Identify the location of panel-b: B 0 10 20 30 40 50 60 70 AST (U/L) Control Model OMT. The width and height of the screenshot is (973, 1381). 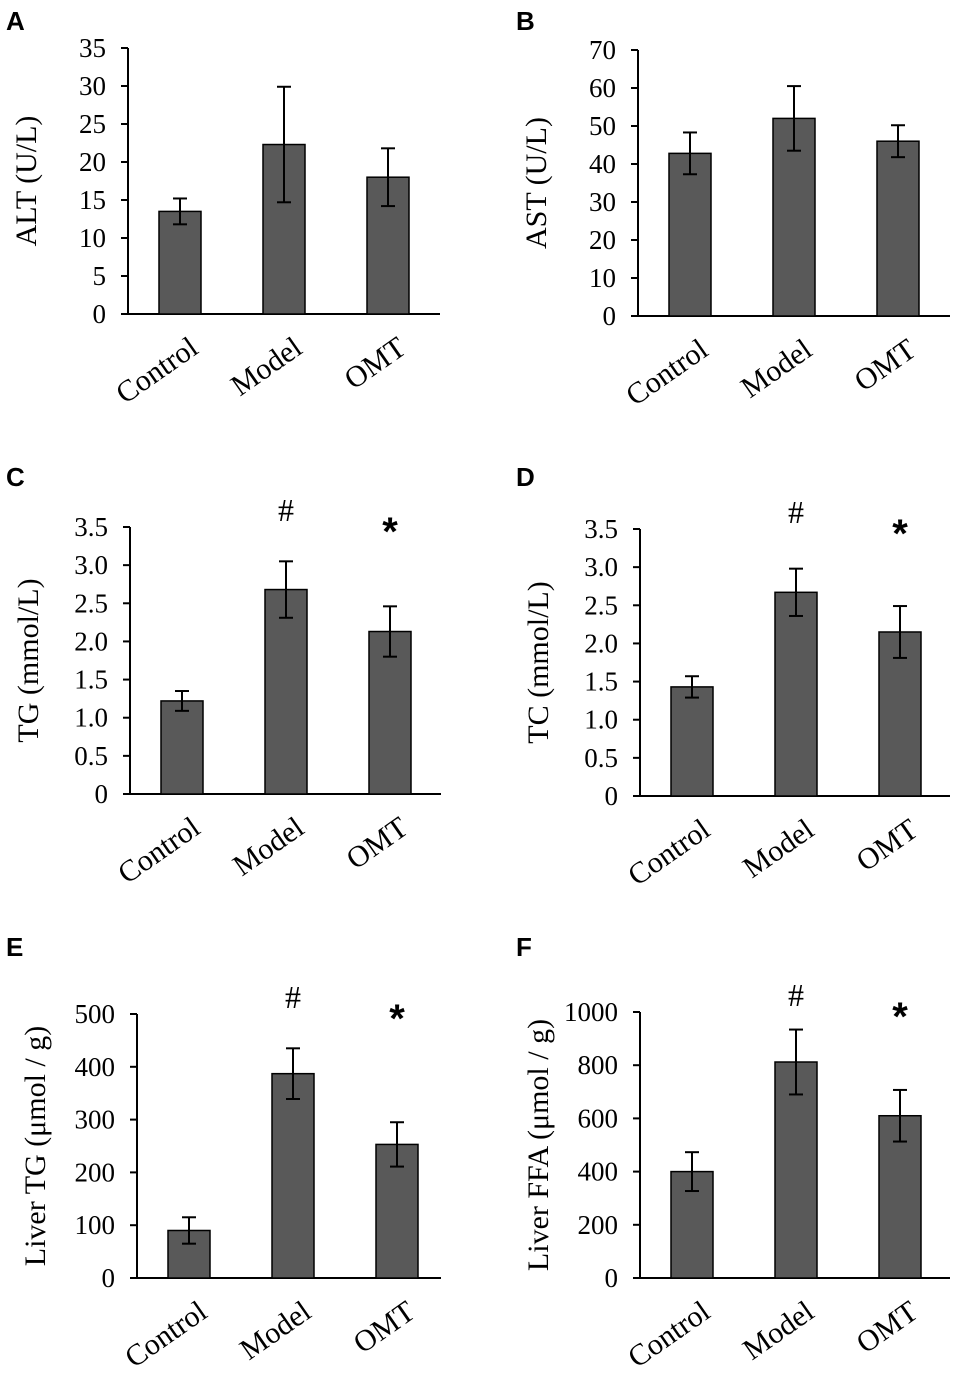
(733, 209).